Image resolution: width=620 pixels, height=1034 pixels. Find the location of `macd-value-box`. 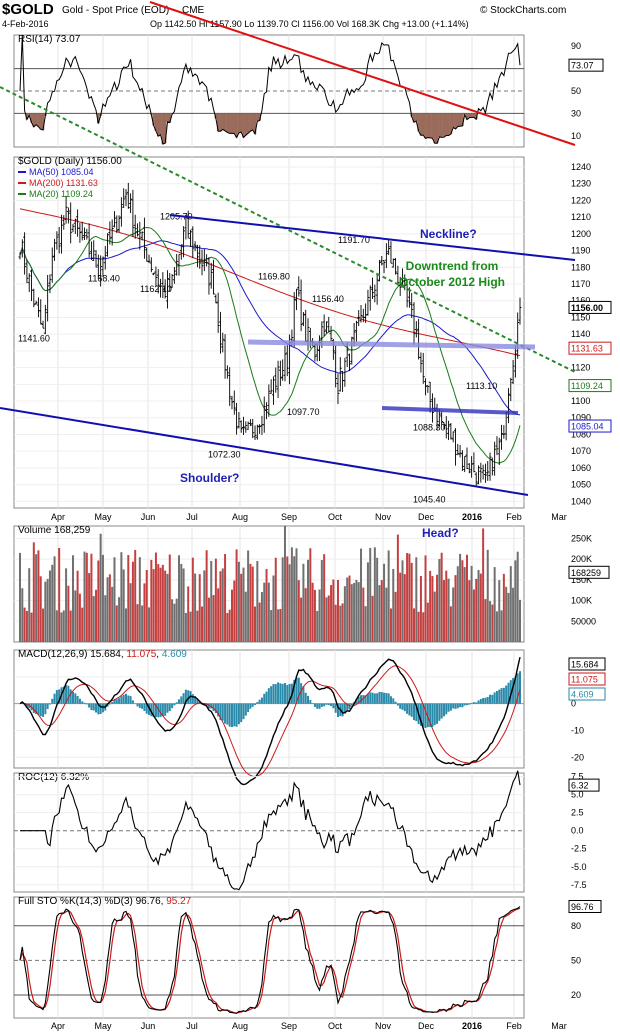

macd-value-box is located at coordinates (587, 679).